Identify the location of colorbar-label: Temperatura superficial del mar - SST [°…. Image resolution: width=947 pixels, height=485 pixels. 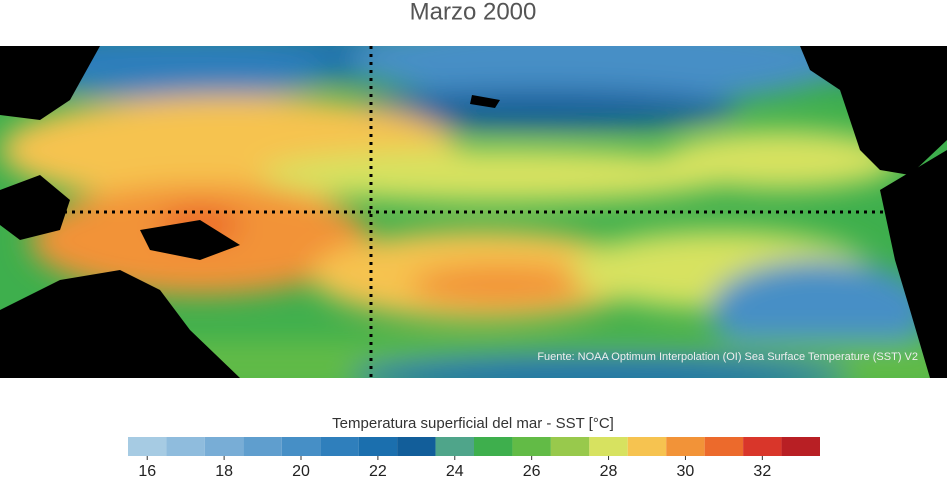
(473, 423).